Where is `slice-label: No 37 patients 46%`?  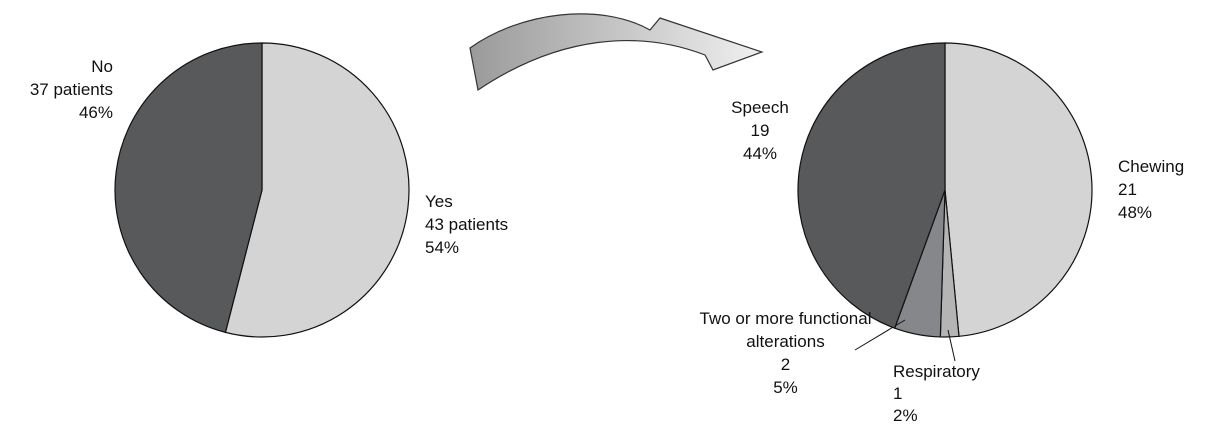
slice-label: No 37 patients 46% is located at coordinates (56, 89).